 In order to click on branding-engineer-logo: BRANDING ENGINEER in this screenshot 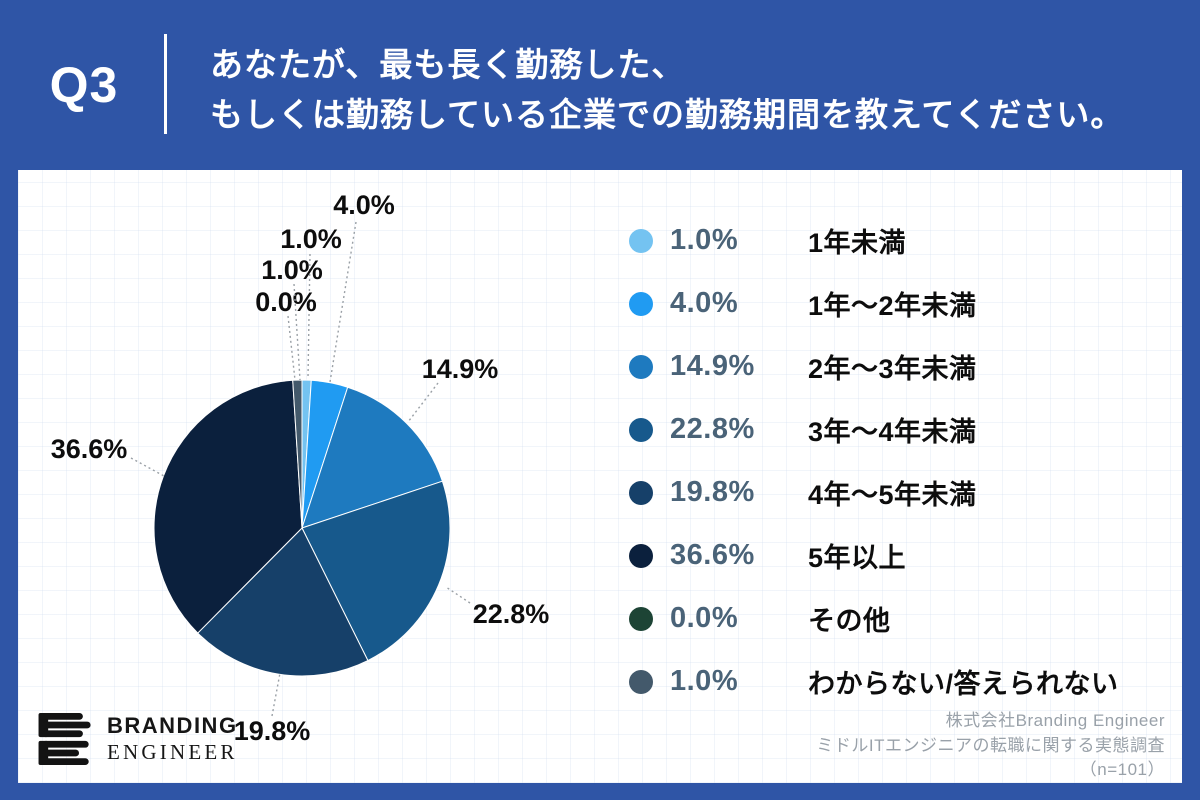, I will do `click(138, 739)`.